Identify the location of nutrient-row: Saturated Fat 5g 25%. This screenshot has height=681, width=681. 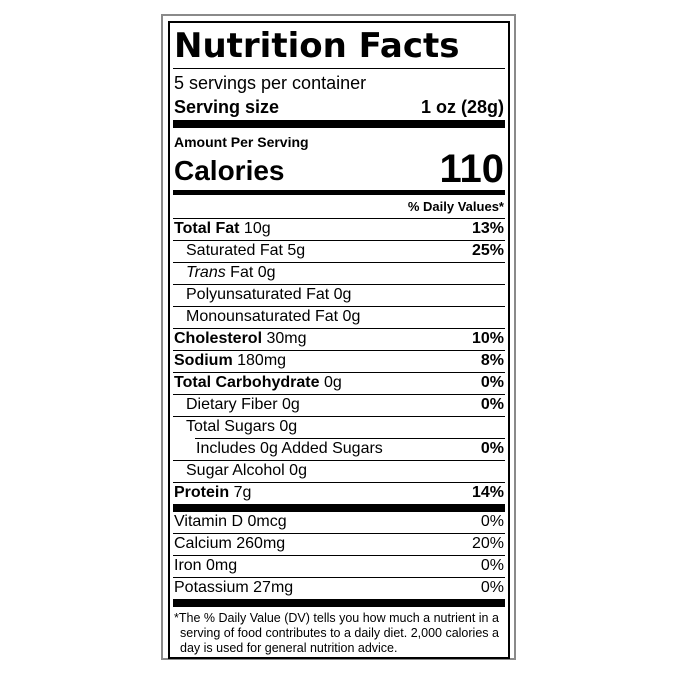
(339, 251).